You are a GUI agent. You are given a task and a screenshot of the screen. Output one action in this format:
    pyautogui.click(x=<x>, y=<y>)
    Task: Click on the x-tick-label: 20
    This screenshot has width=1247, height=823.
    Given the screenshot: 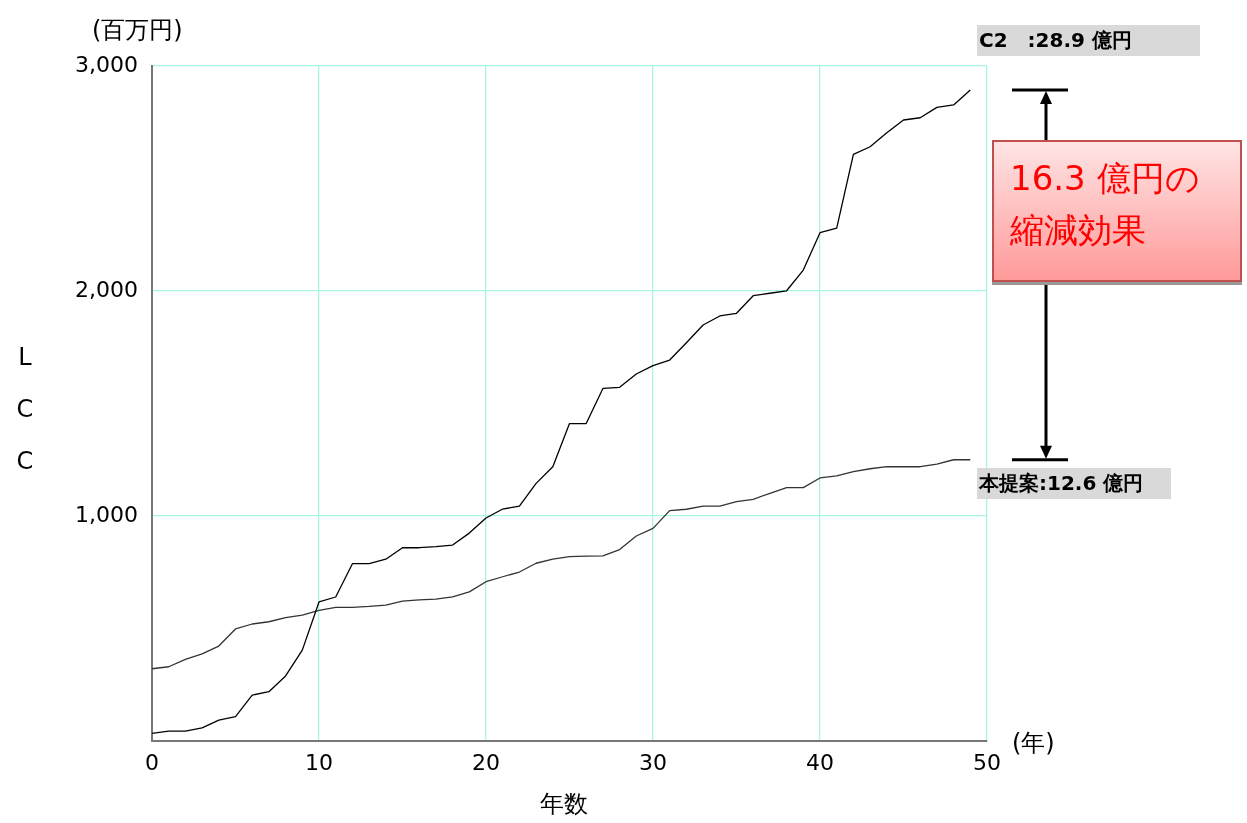 What is the action you would take?
    pyautogui.click(x=486, y=762)
    